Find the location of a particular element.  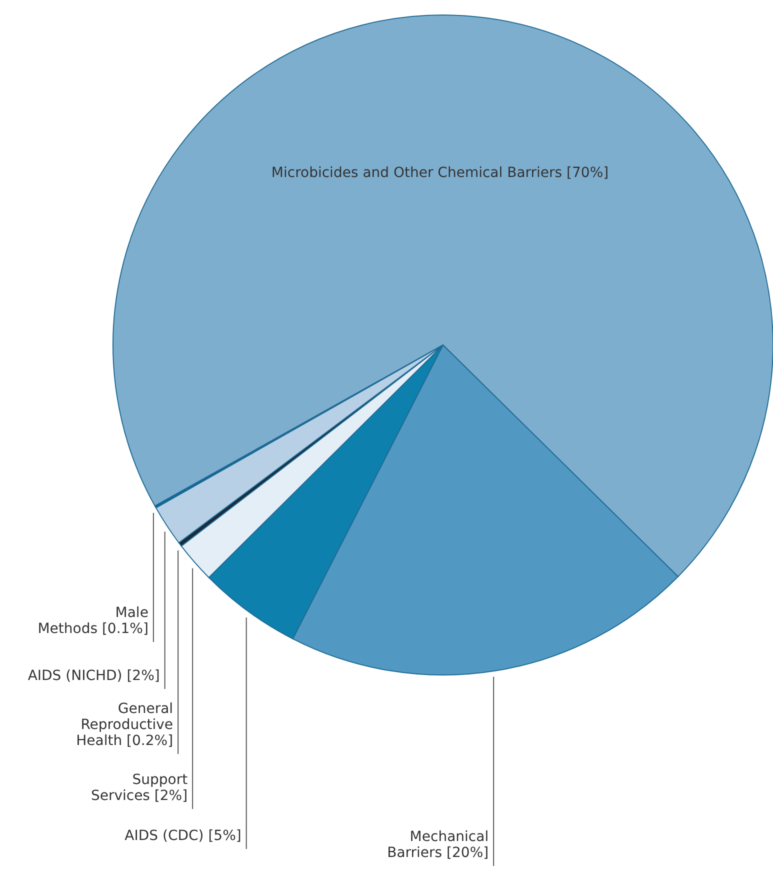

slice-label: General Reproductive Health [0.2%] is located at coordinates (125, 725).